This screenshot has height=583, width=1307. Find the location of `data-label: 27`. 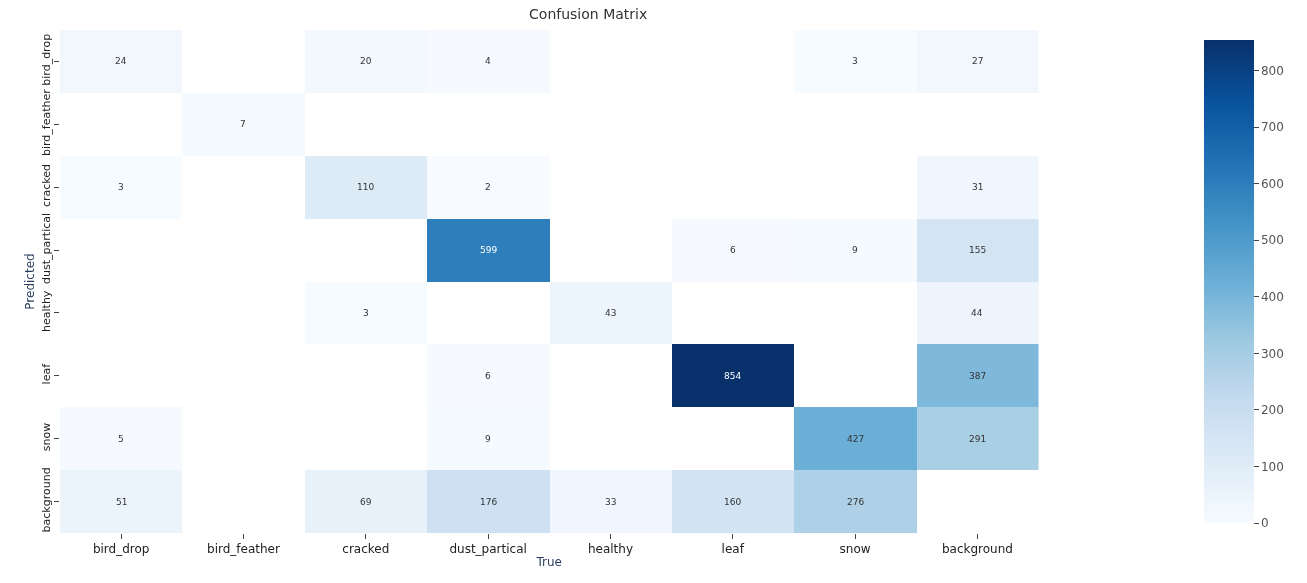

data-label: 27 is located at coordinates (978, 61).